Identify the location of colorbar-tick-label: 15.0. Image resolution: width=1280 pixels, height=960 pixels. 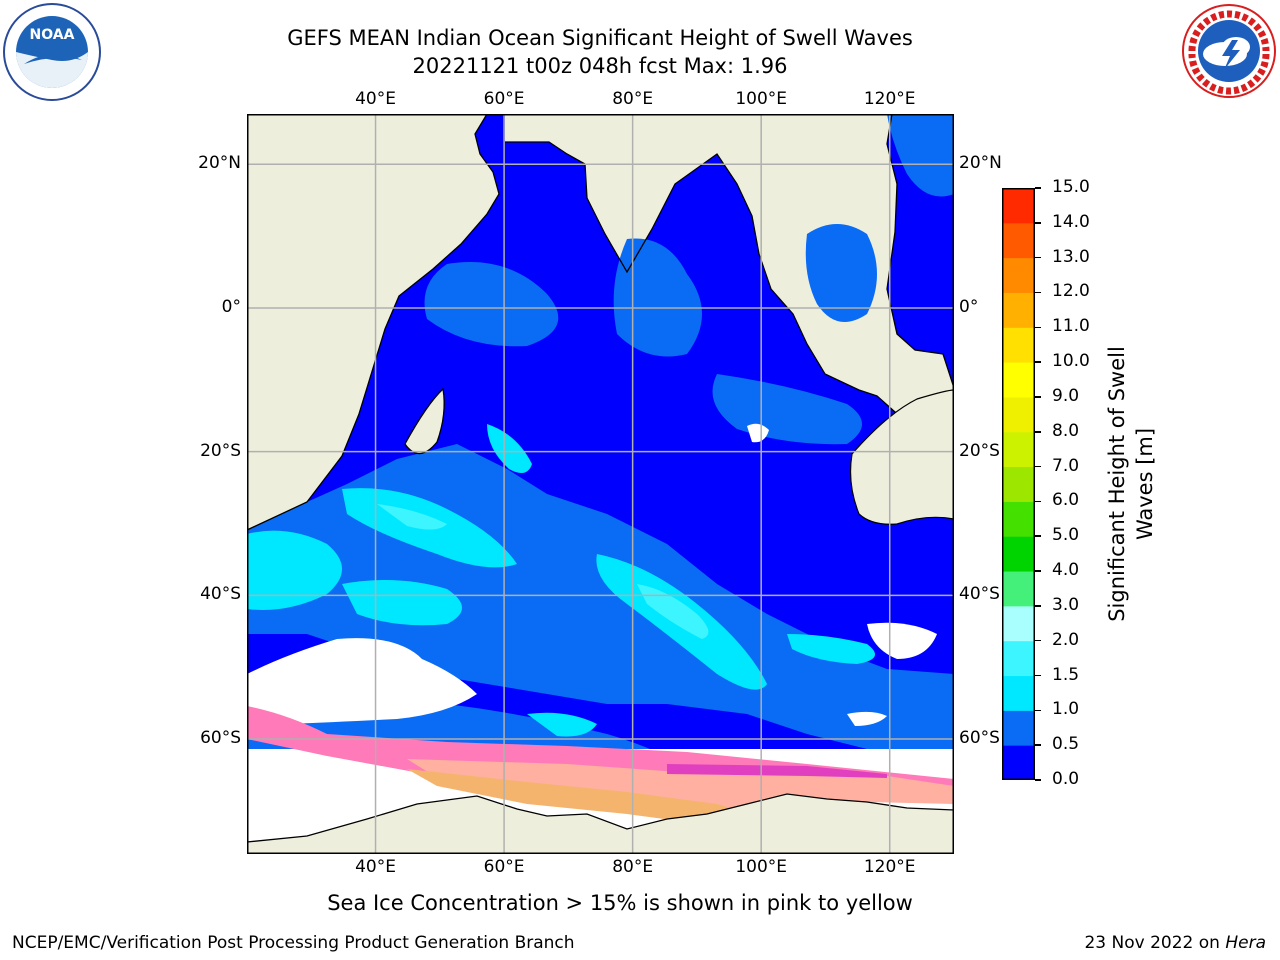
(1071, 187).